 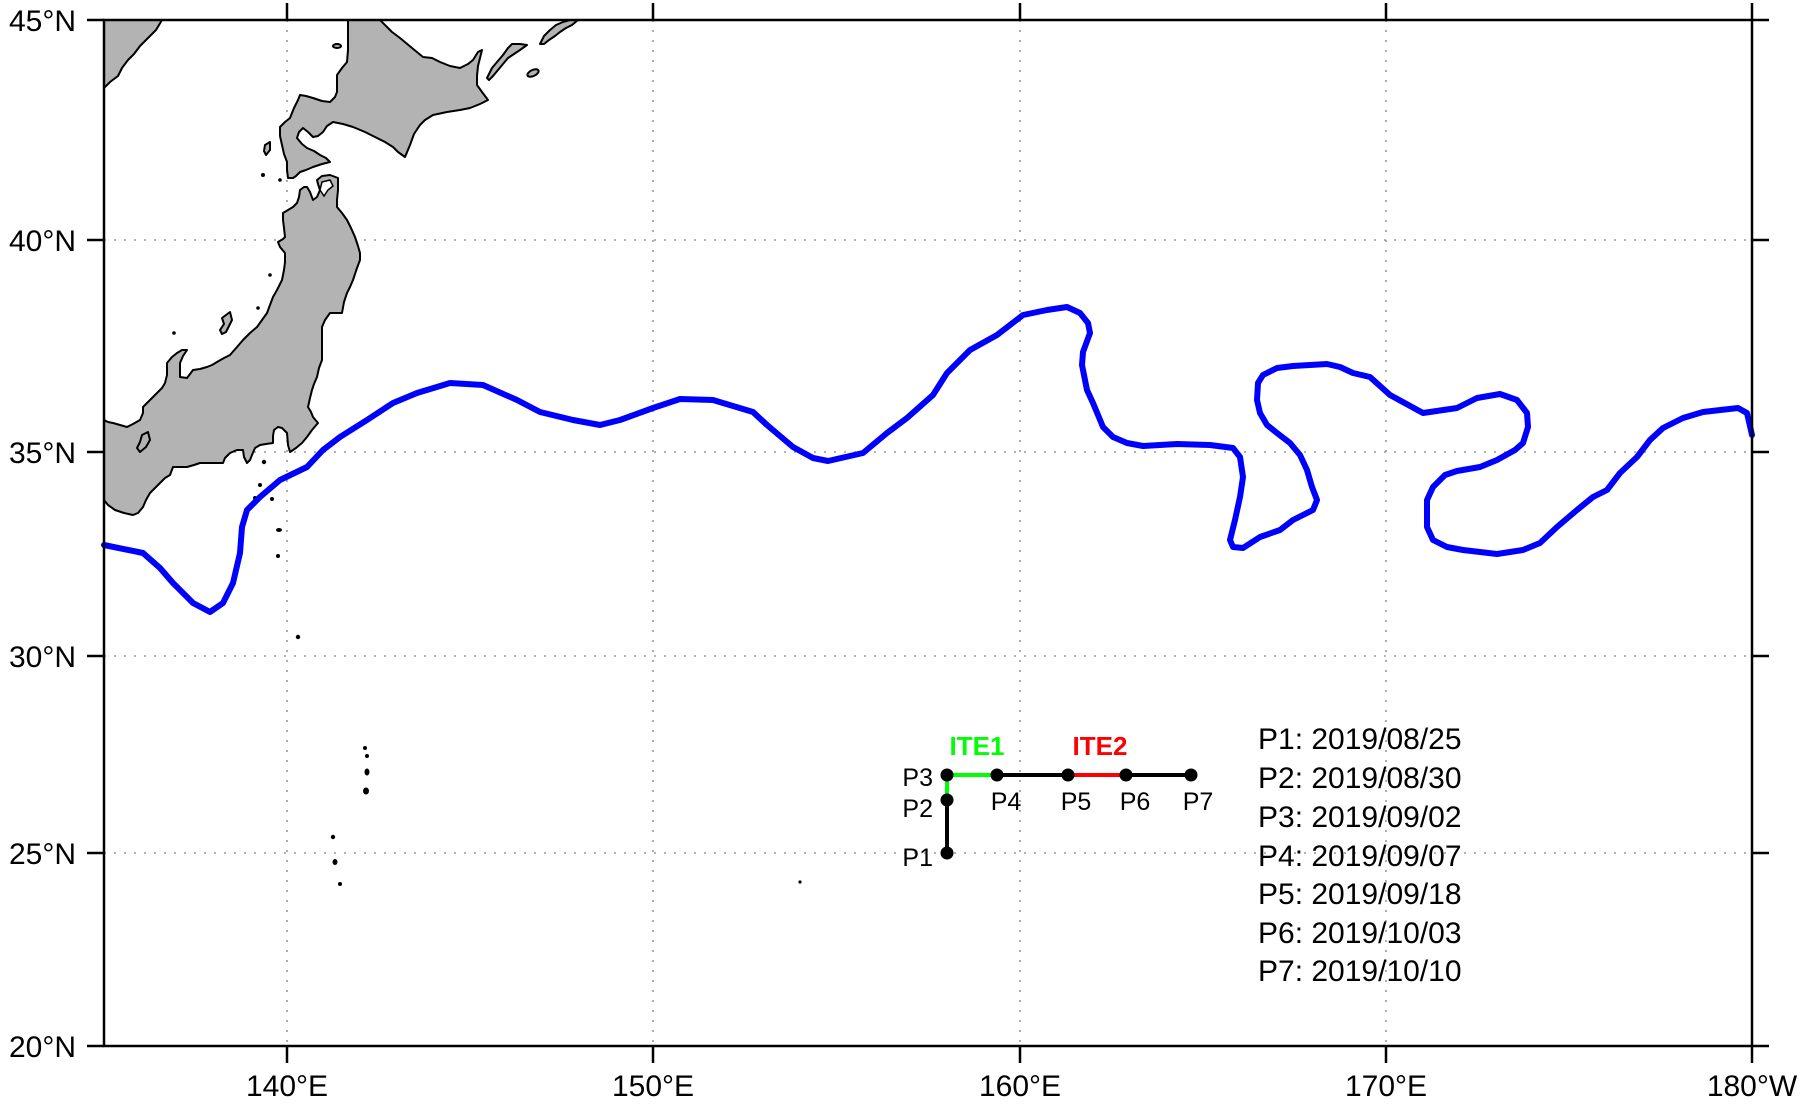 I want to click on point-label-p3: P3, so click(x=917, y=778).